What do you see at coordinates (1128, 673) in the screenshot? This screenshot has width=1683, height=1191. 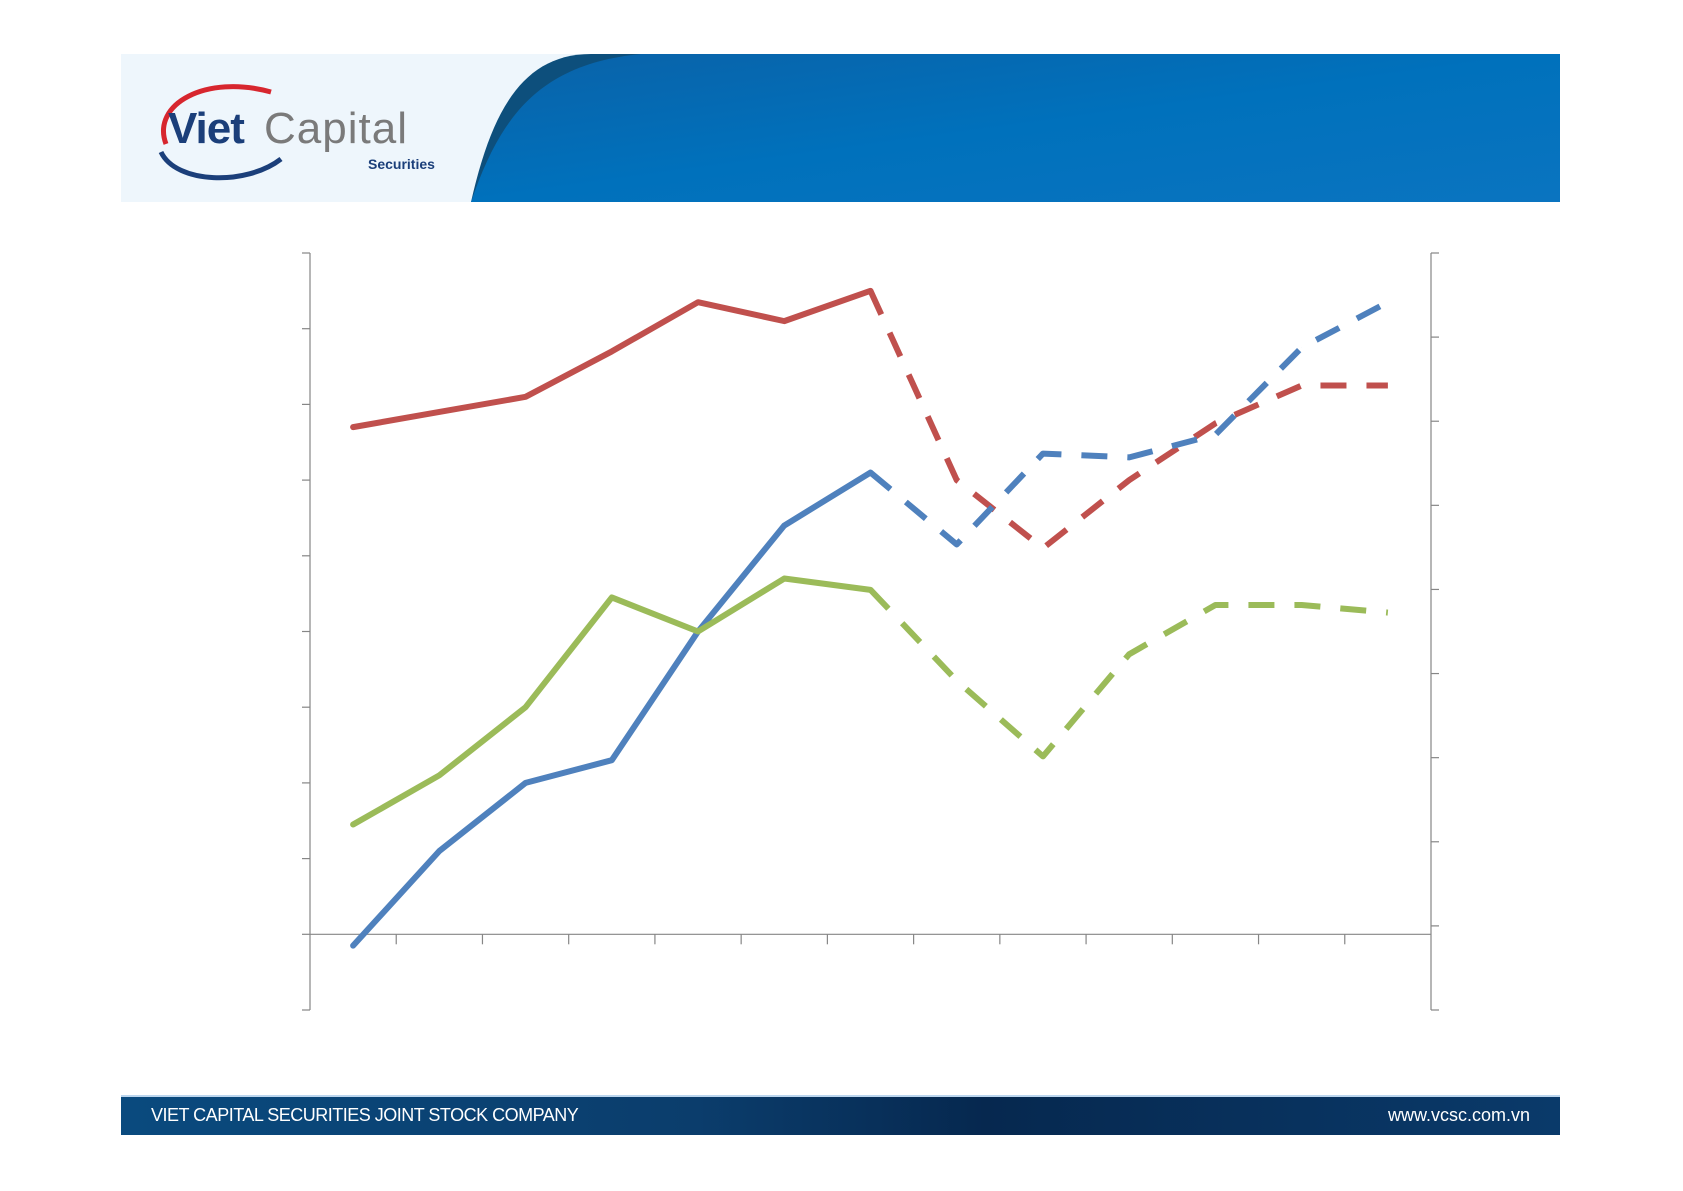 I see `series-2-forecast-line` at bounding box center [1128, 673].